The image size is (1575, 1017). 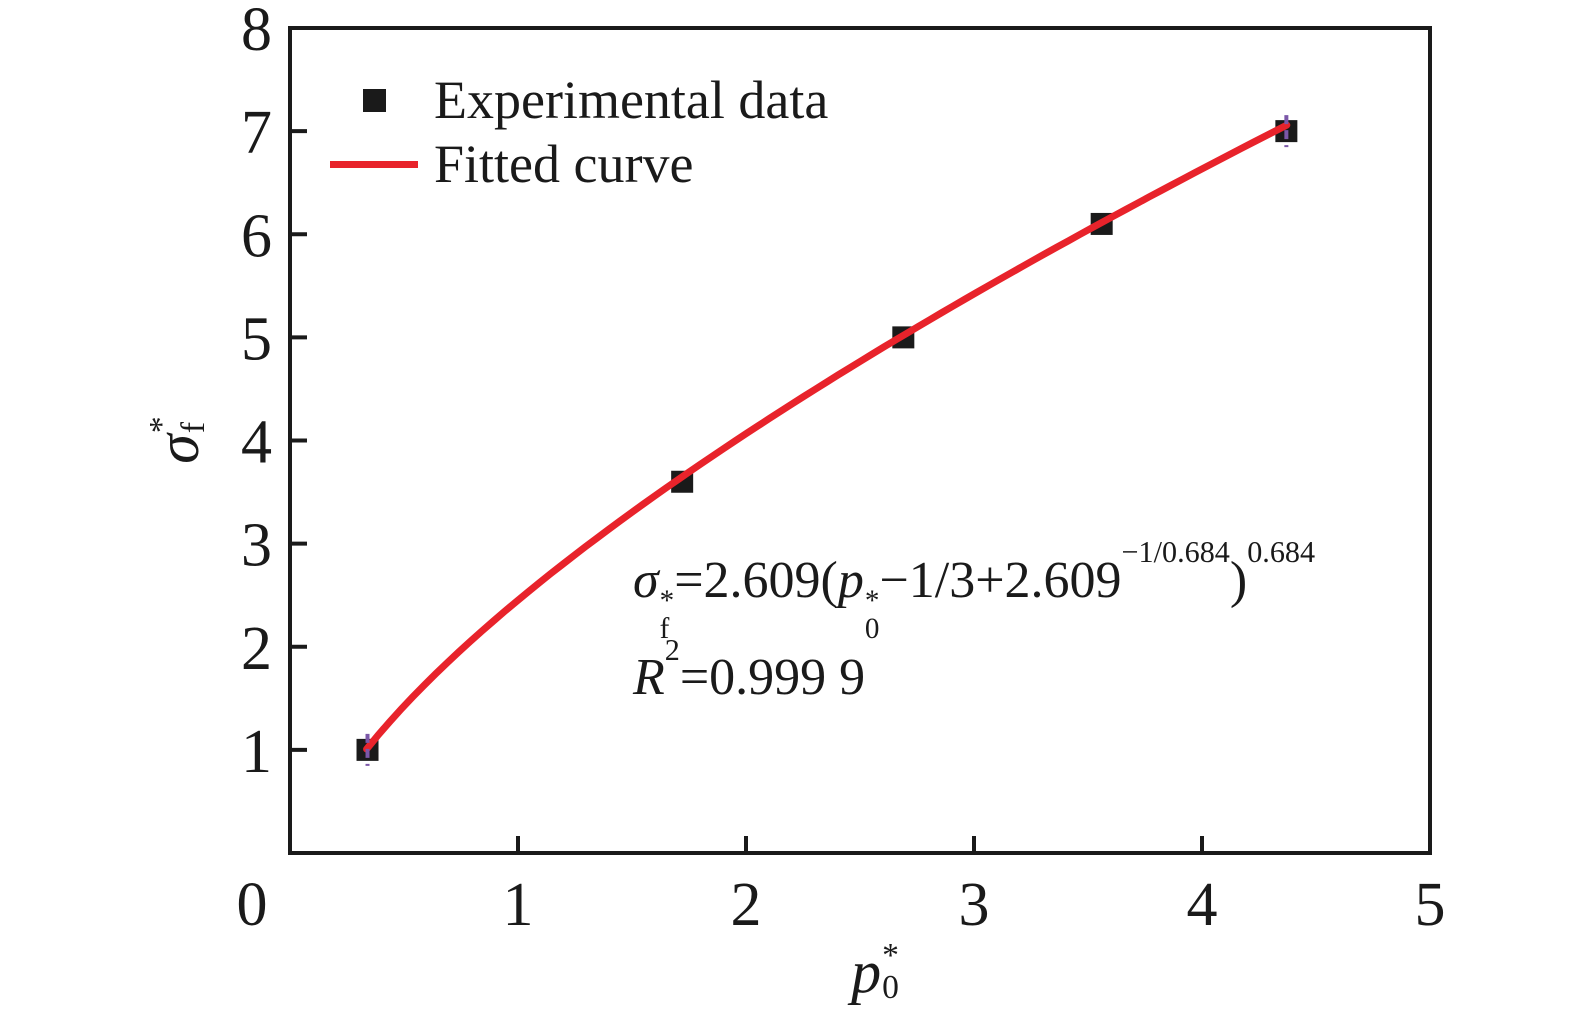 I want to click on eq-sigma-sub: f, so click(x=664, y=628).